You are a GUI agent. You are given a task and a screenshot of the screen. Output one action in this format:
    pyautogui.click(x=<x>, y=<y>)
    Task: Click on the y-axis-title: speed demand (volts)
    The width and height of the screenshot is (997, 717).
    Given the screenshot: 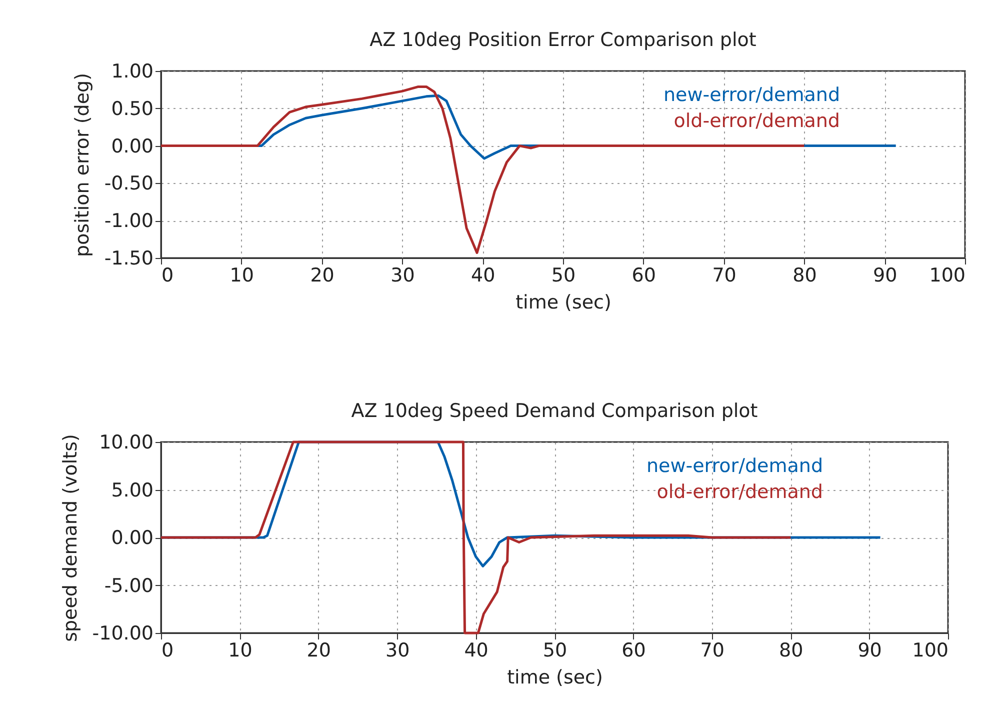 What is the action you would take?
    pyautogui.click(x=70, y=538)
    